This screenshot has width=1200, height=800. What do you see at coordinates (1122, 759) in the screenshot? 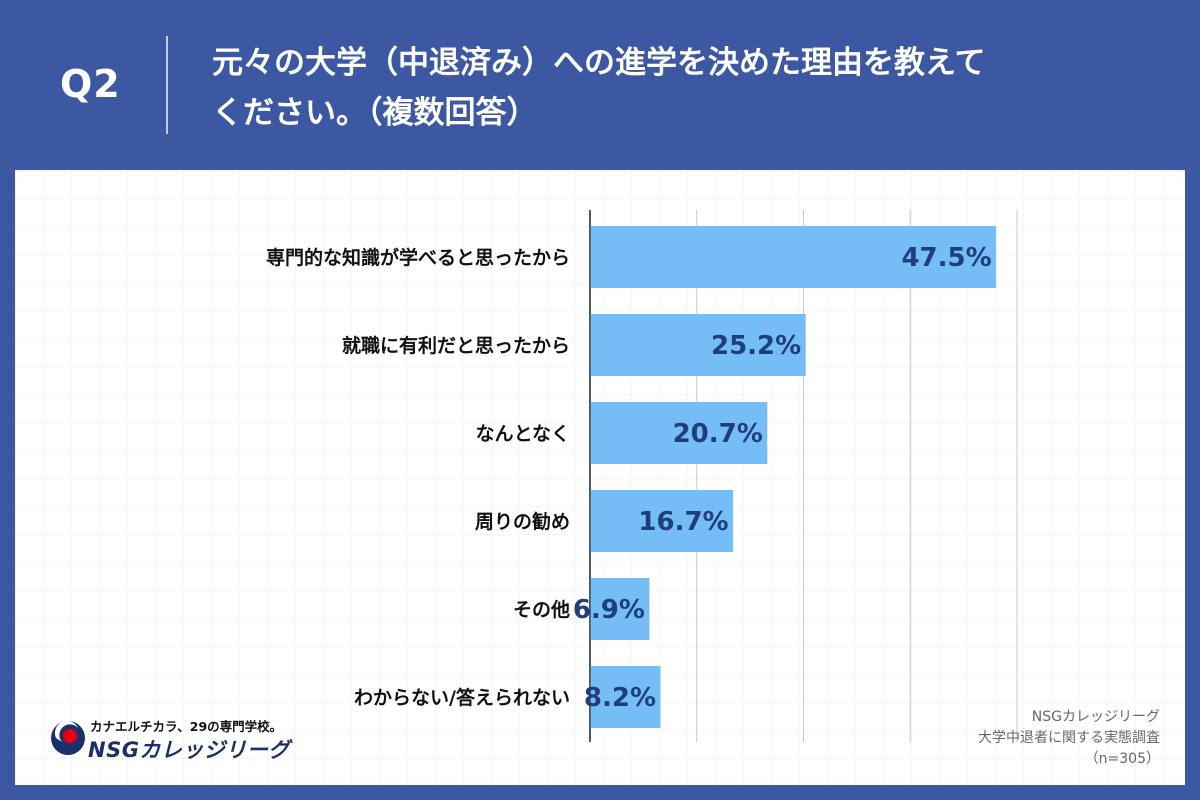
I see `source-line-3: （n=305）` at bounding box center [1122, 759].